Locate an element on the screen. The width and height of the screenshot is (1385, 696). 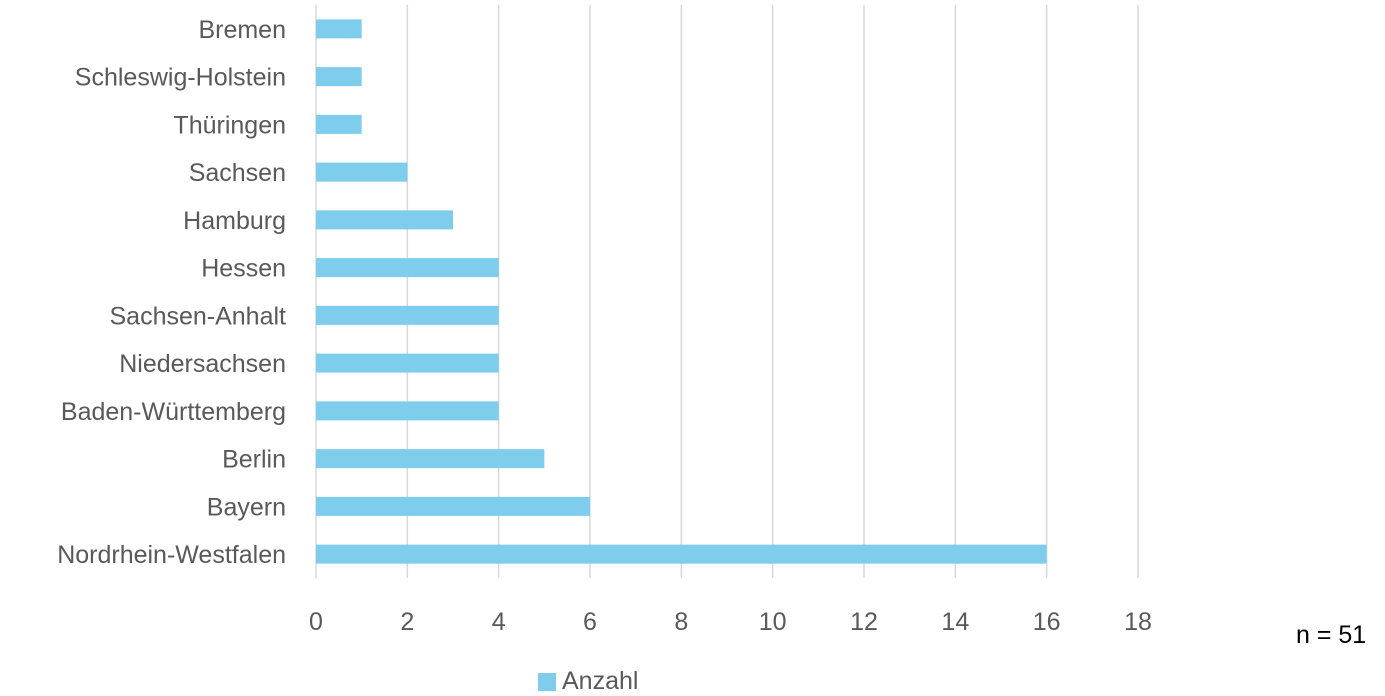
legend-swatch is located at coordinates (547, 681).